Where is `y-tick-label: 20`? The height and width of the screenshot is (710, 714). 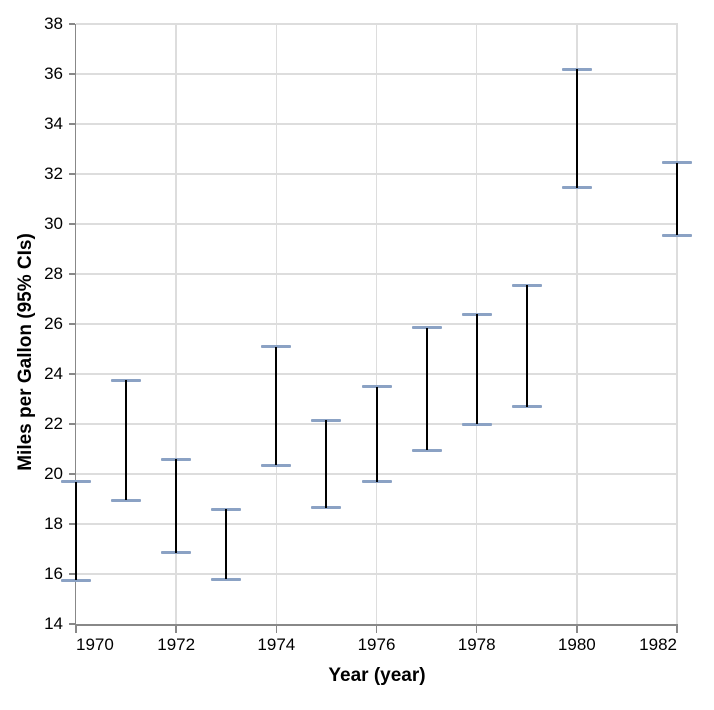 y-tick-label: 20 is located at coordinates (53, 473).